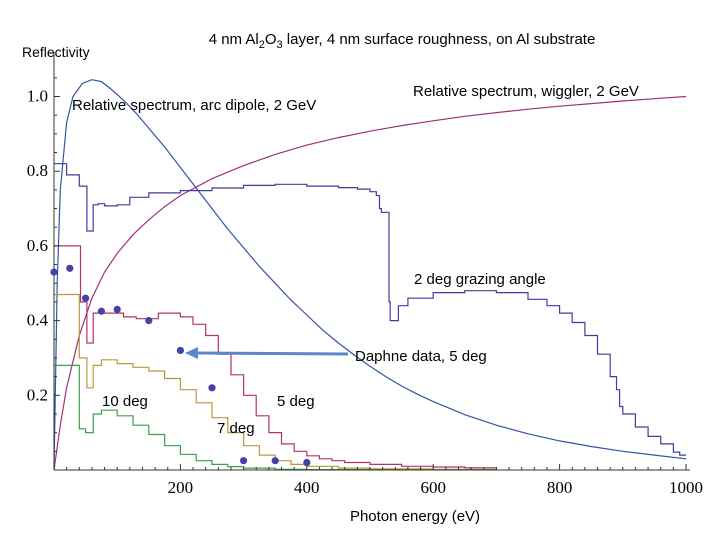  Describe the element at coordinates (262, 45) in the screenshot. I see `chart-title-sub: 2` at that location.